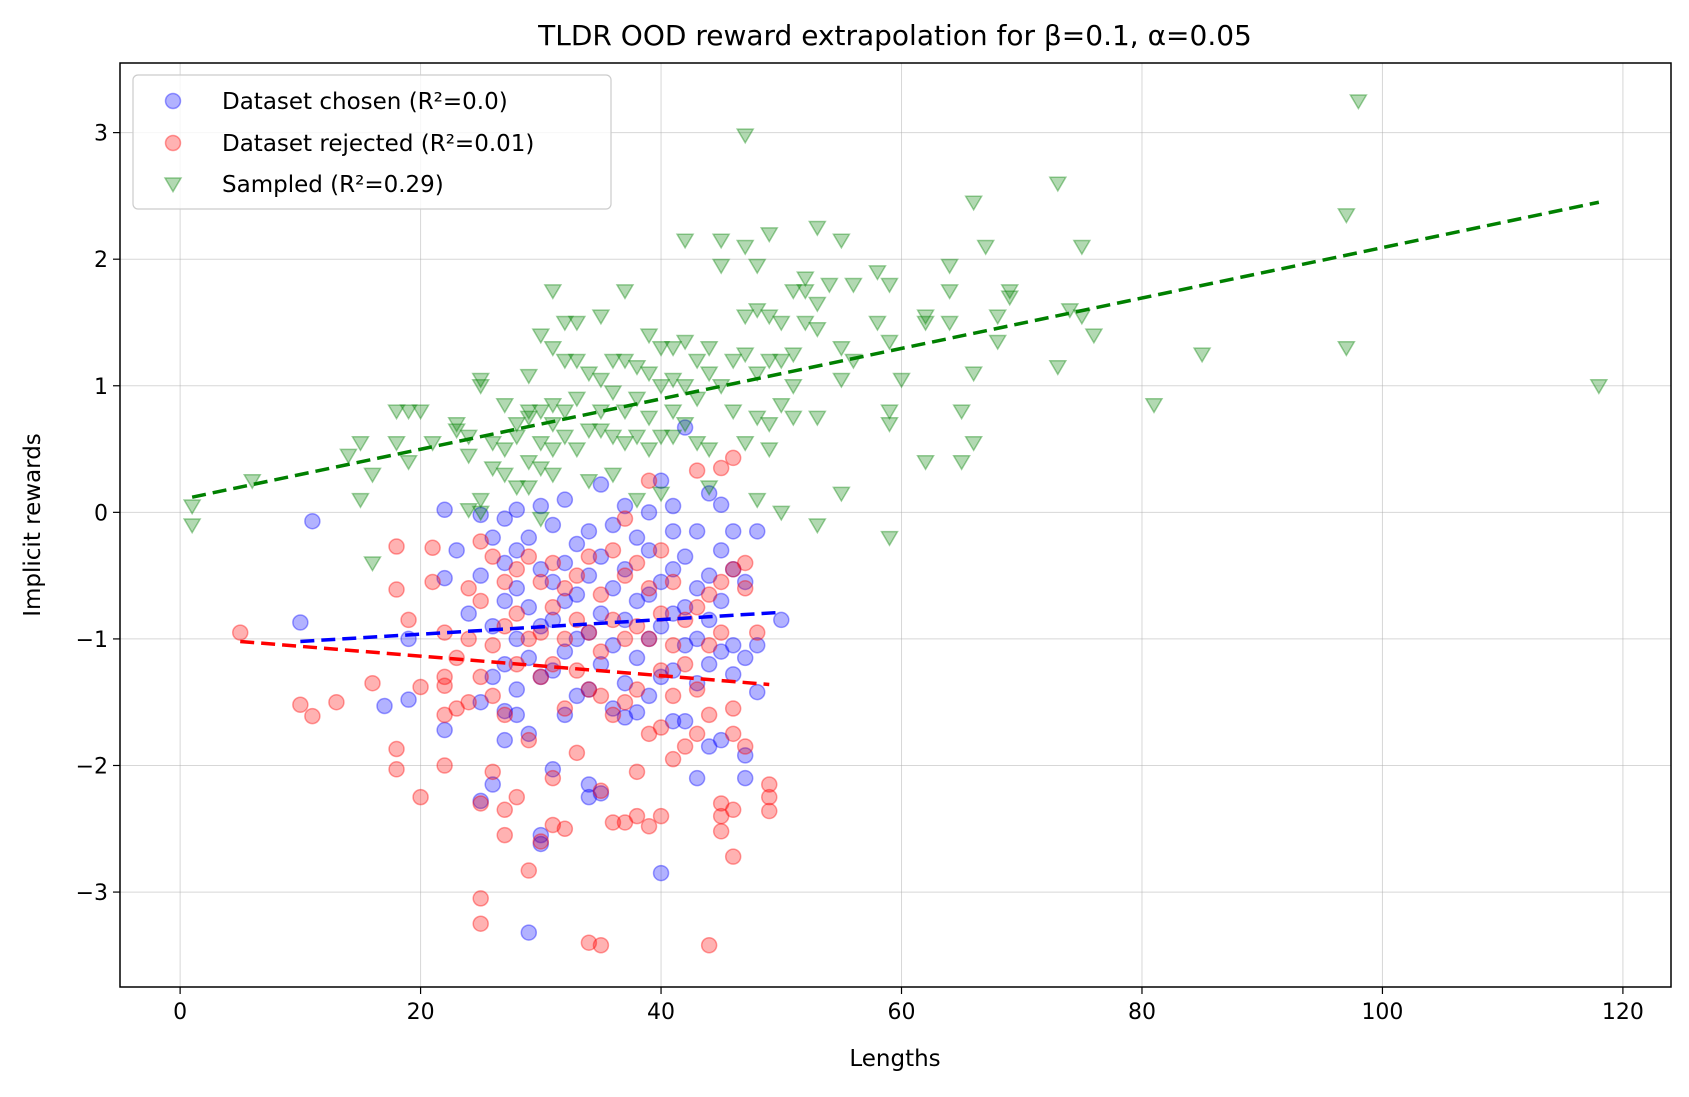 This screenshot has height=1097, width=1689. I want to click on y-tick-label: −2, so click(92, 766).